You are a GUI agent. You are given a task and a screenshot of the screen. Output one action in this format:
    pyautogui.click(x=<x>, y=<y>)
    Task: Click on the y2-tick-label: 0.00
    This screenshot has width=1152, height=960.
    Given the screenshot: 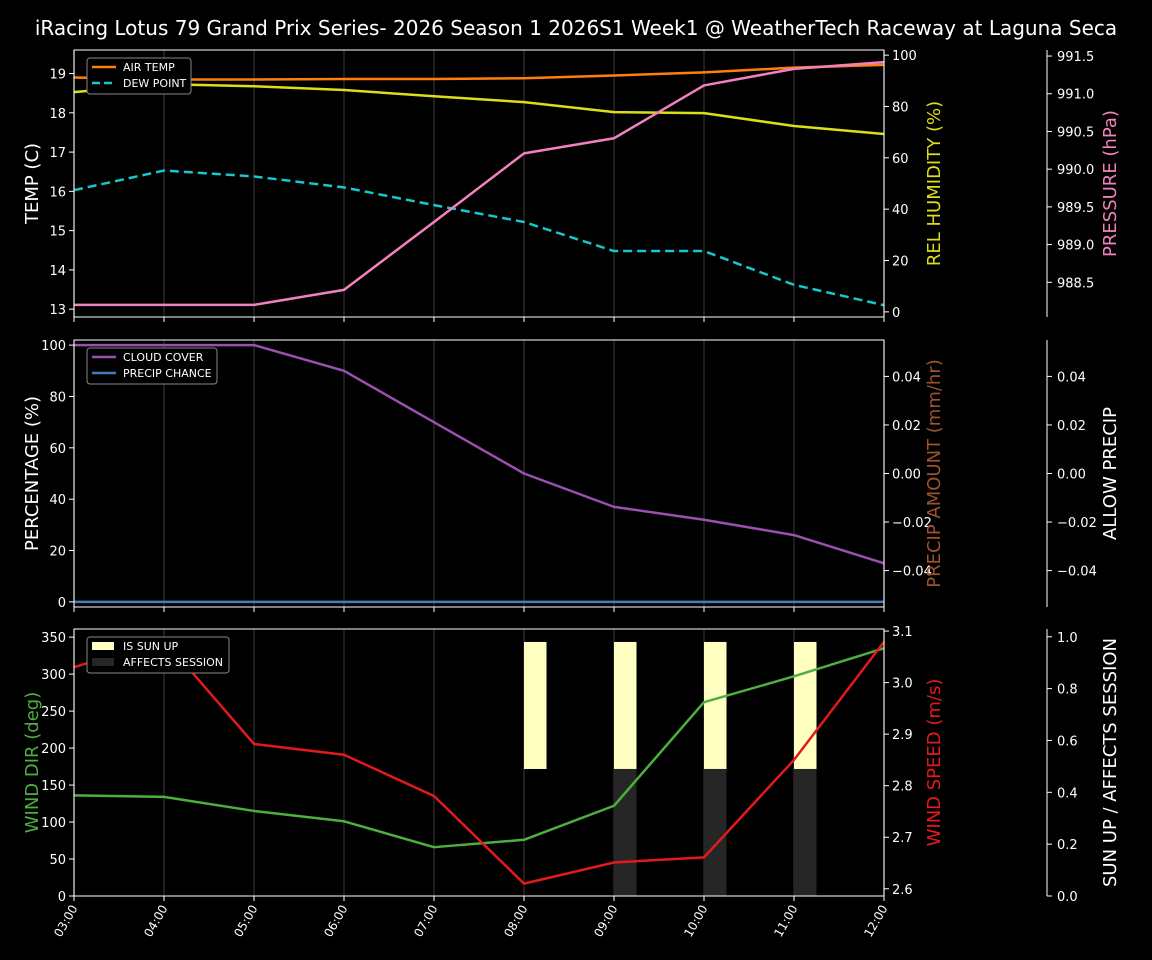 What is the action you would take?
    pyautogui.click(x=906, y=475)
    